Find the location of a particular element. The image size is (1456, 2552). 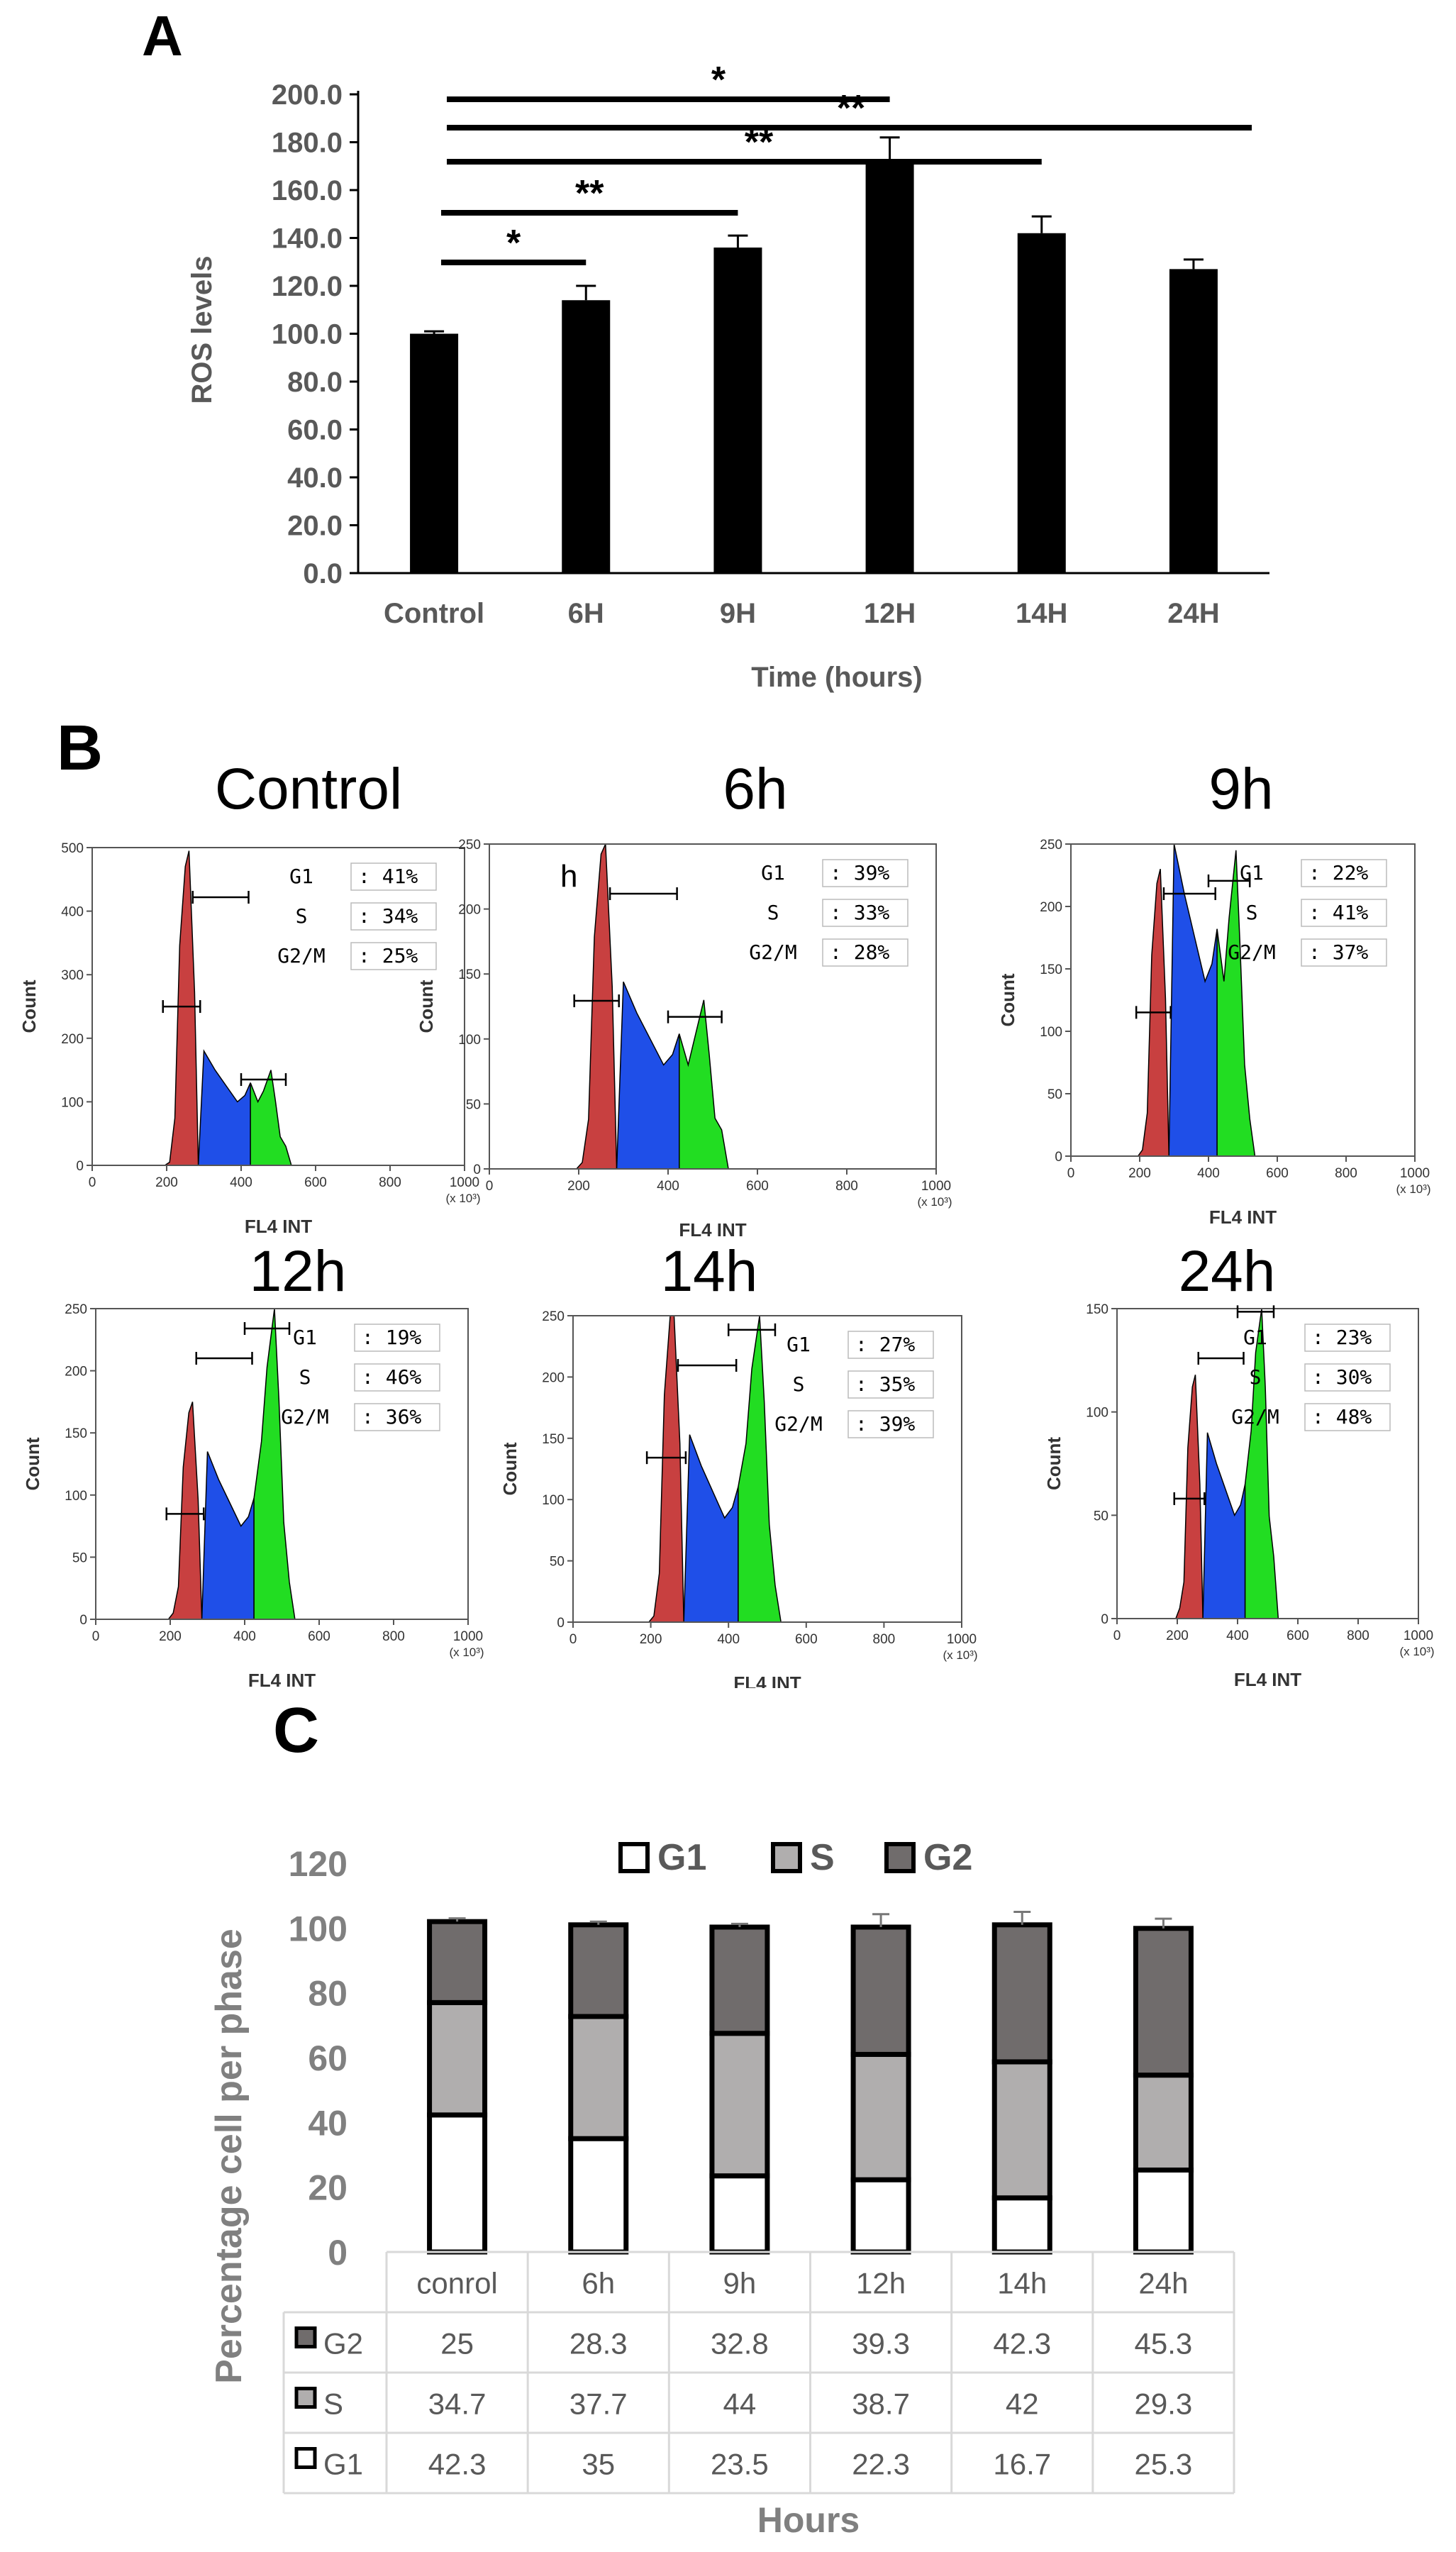

histogram-ytick-label: 500 is located at coordinates (72, 848).